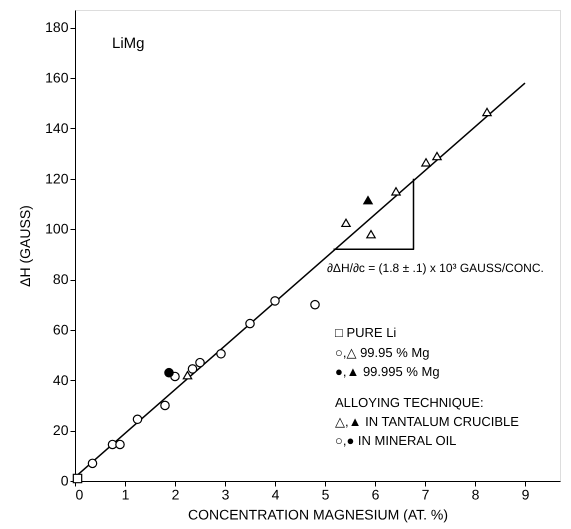 Image resolution: width=571 pixels, height=529 pixels. What do you see at coordinates (64, 480) in the screenshot?
I see `y-tick-label: 0` at bounding box center [64, 480].